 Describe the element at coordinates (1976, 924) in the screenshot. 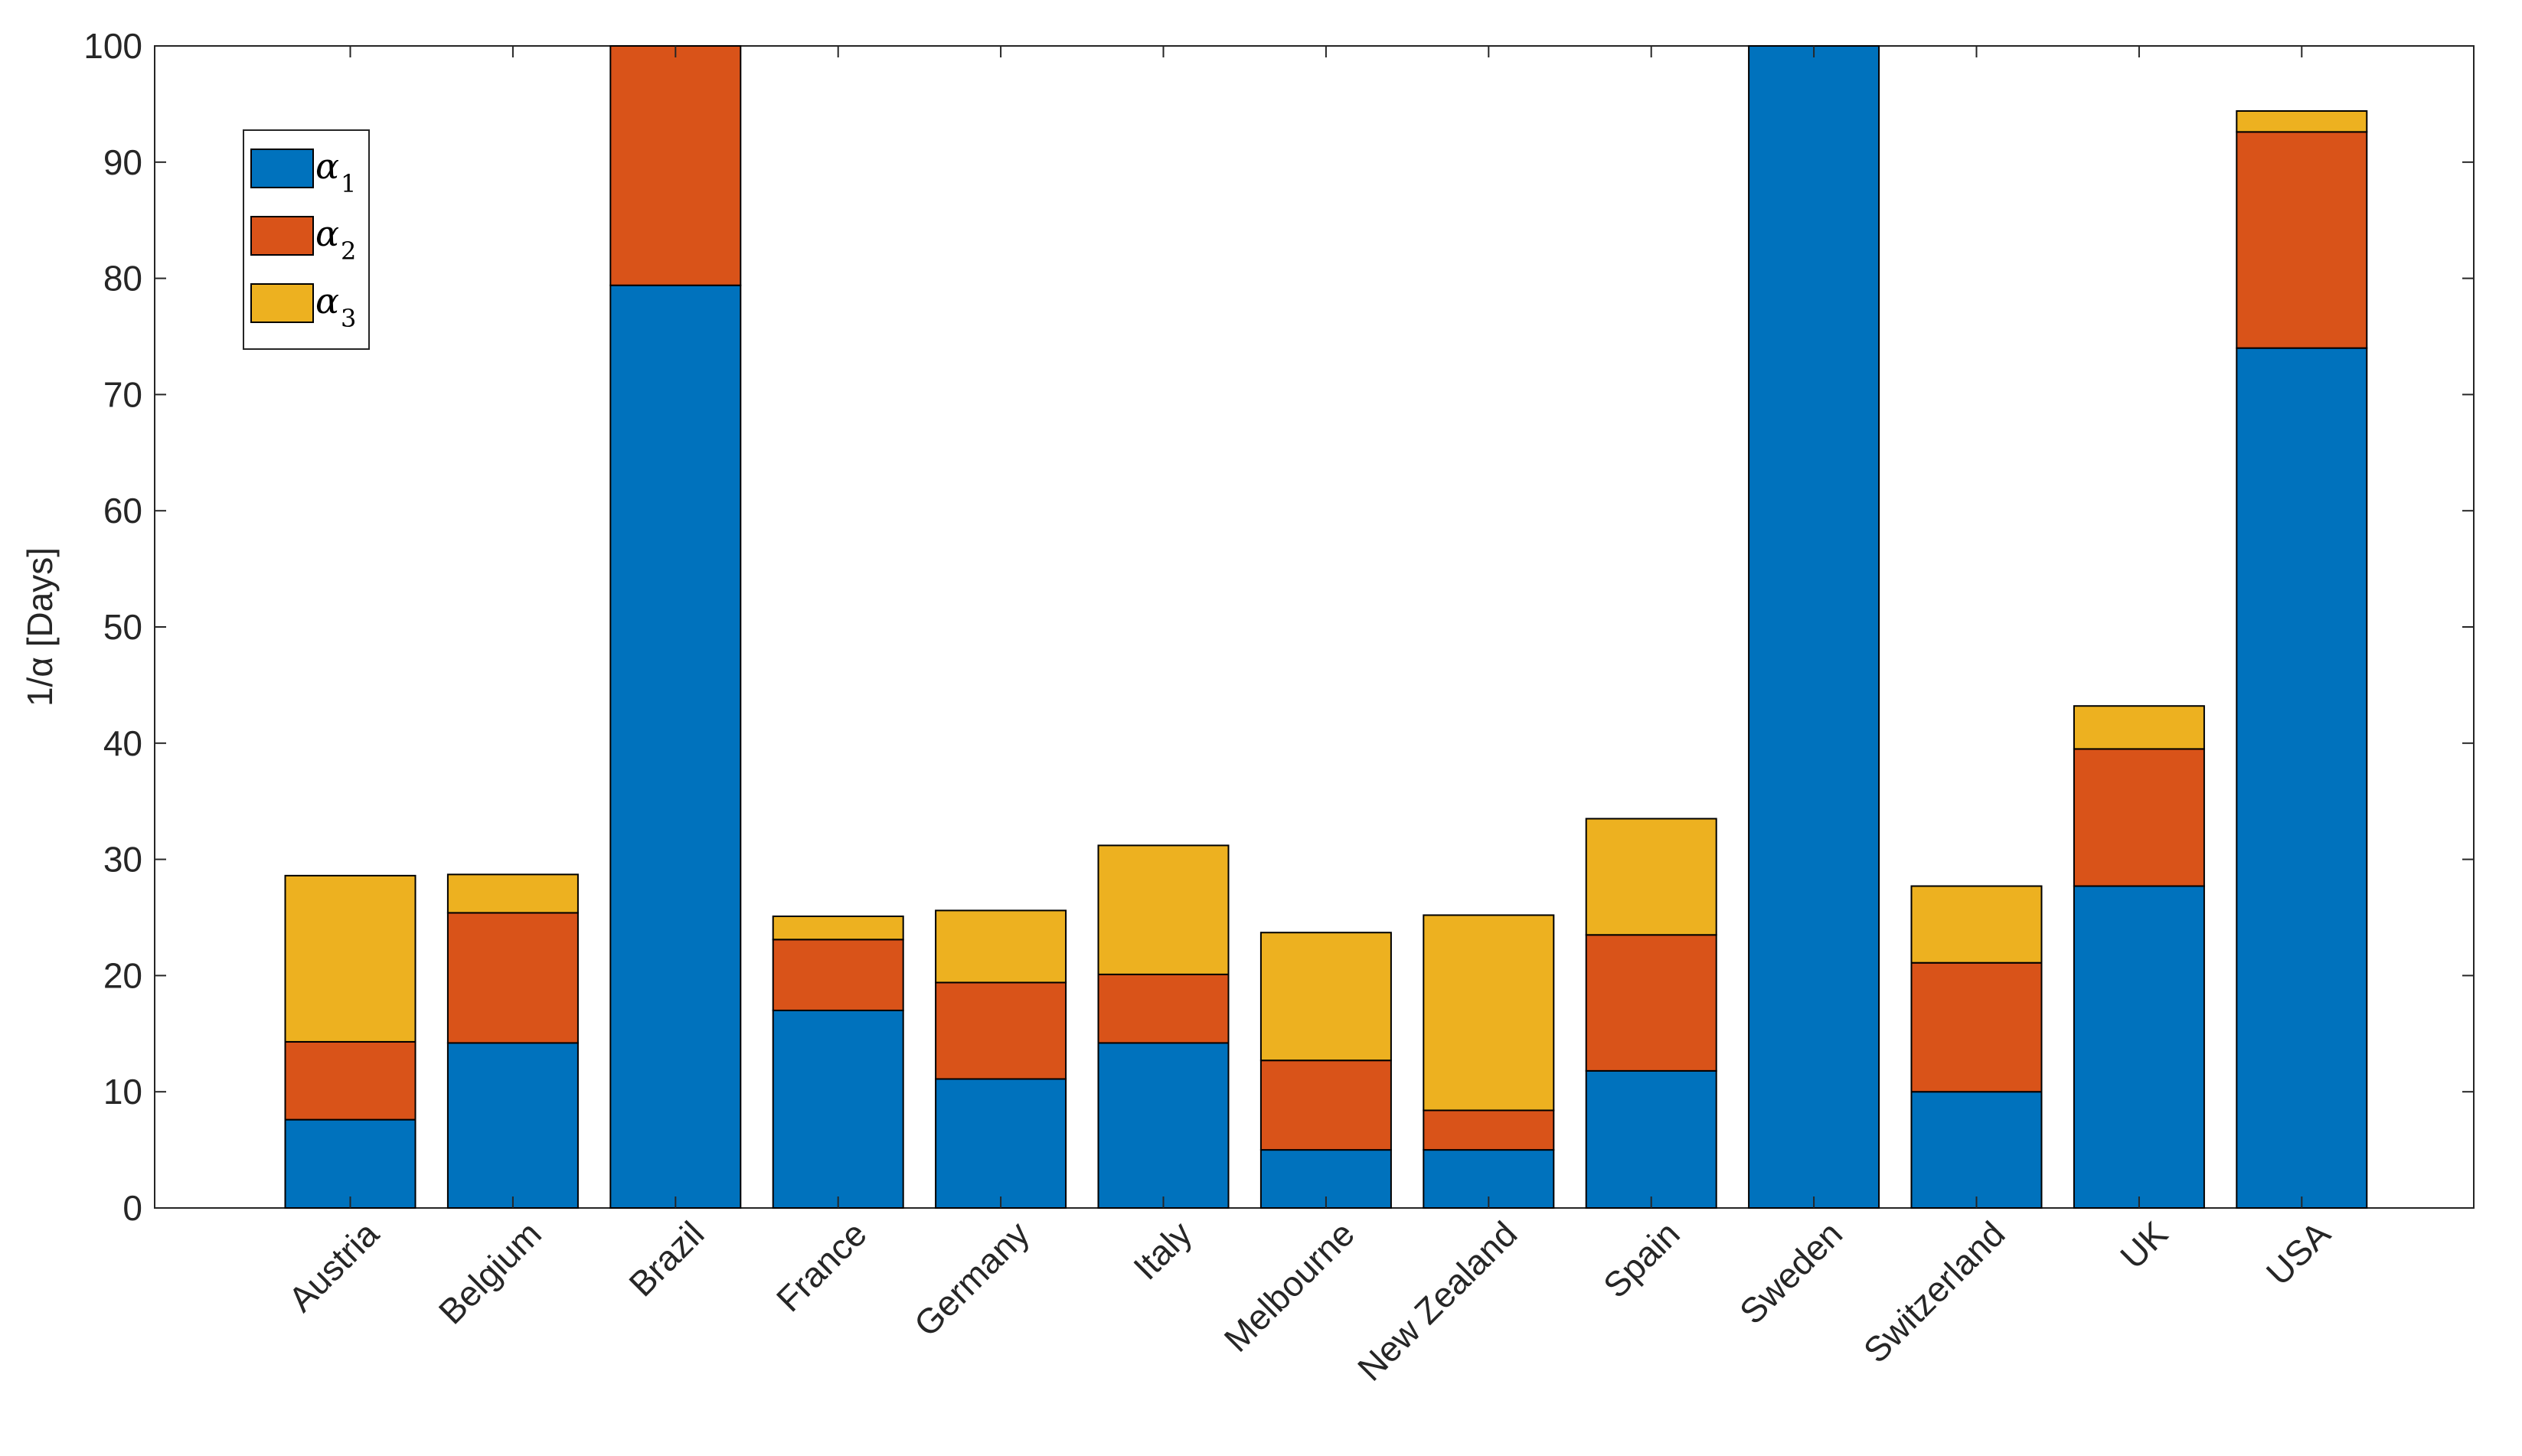

I see `bar-segment-switzerland-alpha3` at that location.